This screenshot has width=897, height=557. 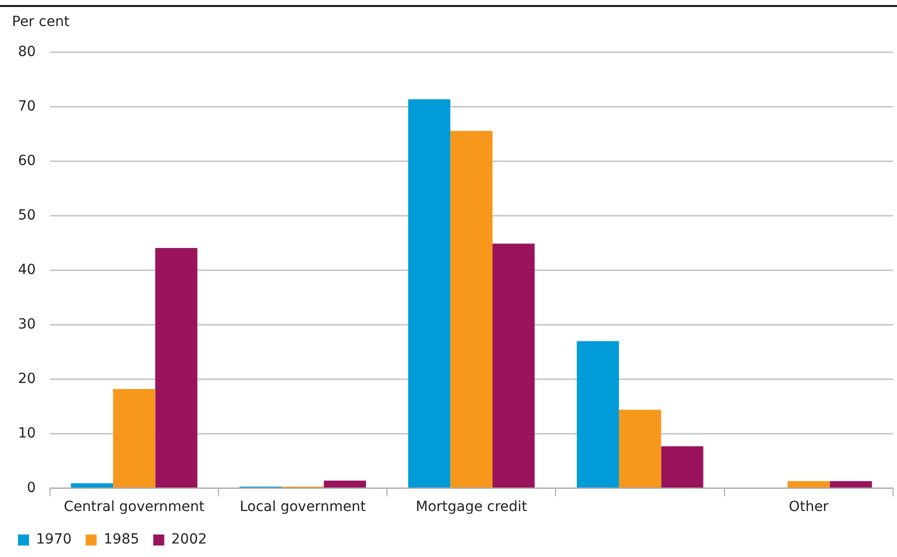 I want to click on x-tick-label: Other, so click(x=808, y=507).